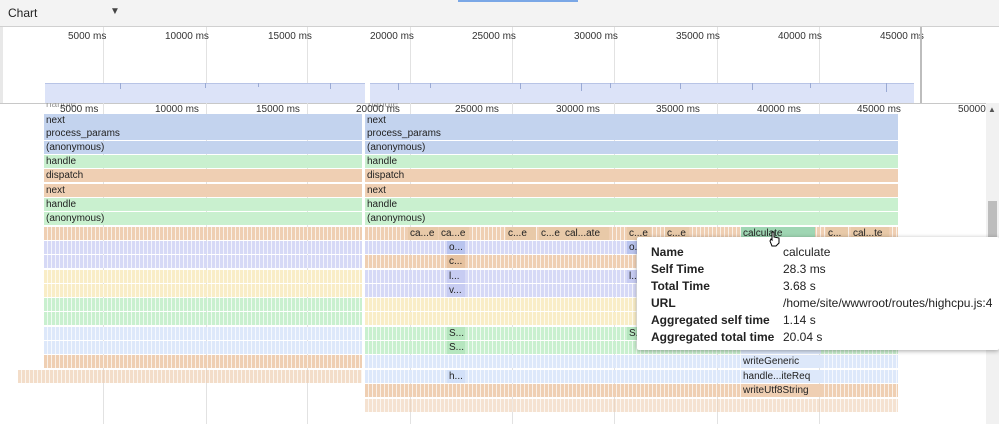 This screenshot has width=999, height=424. I want to click on ruler-tick: 50000, so click(972, 109).